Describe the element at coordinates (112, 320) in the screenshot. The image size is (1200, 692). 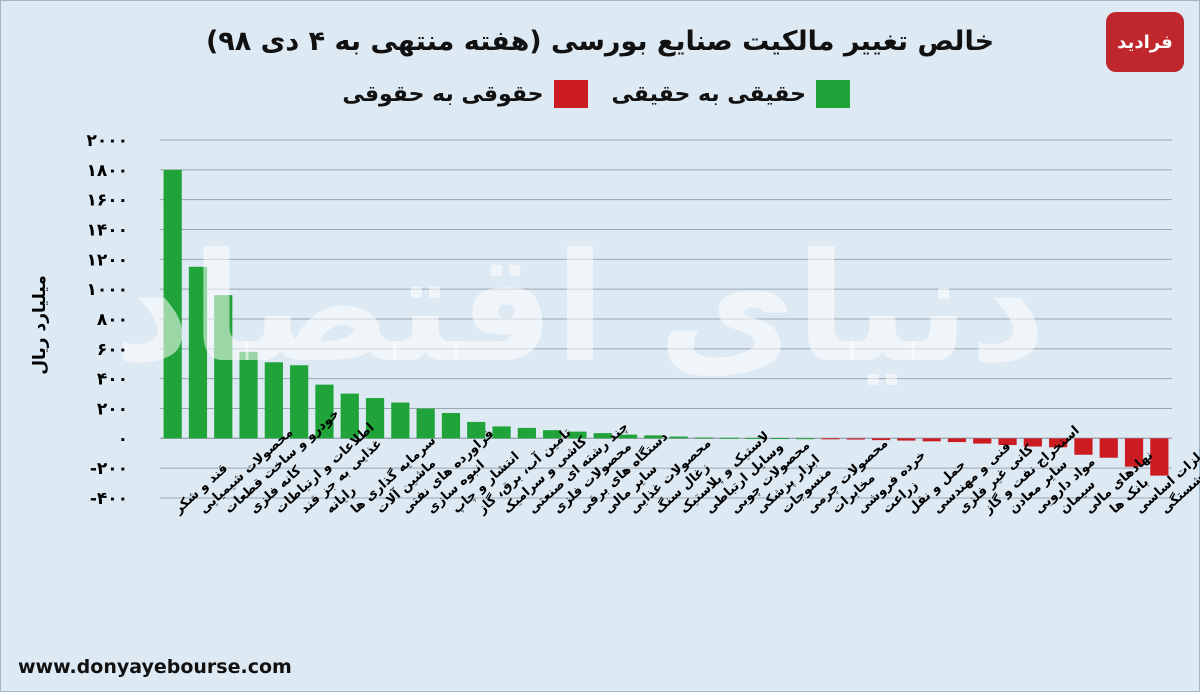
I see `y-tick-label: ۸۰۰` at that location.